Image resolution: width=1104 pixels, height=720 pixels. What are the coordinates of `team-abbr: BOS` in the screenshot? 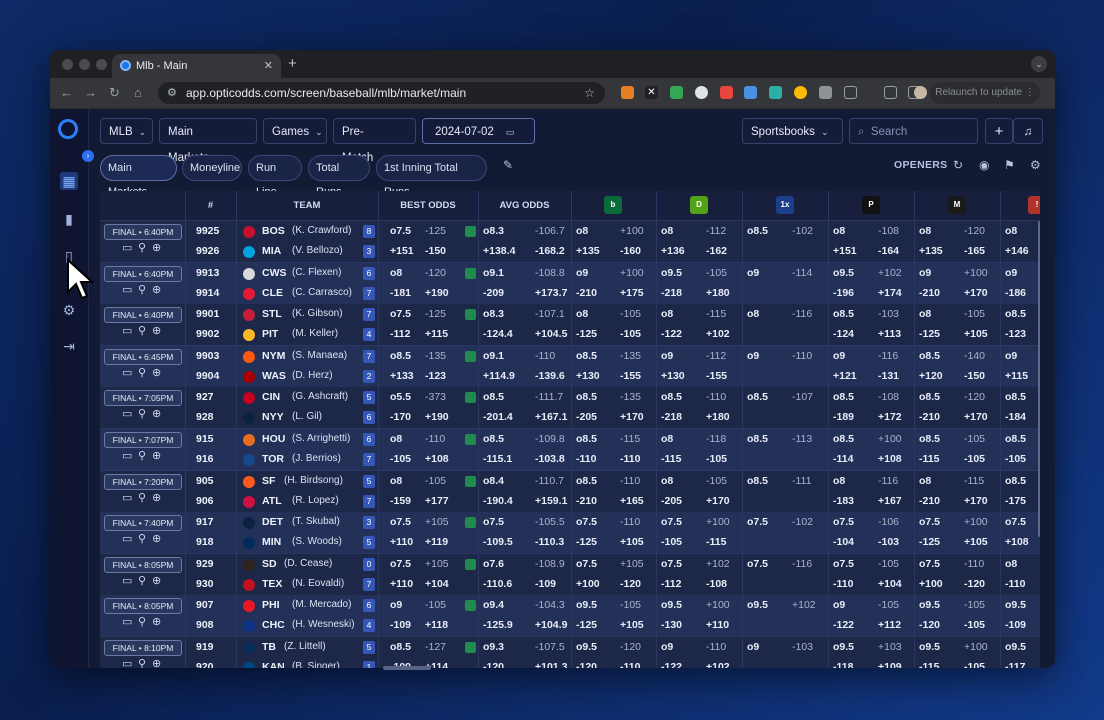 It's located at (273, 231).